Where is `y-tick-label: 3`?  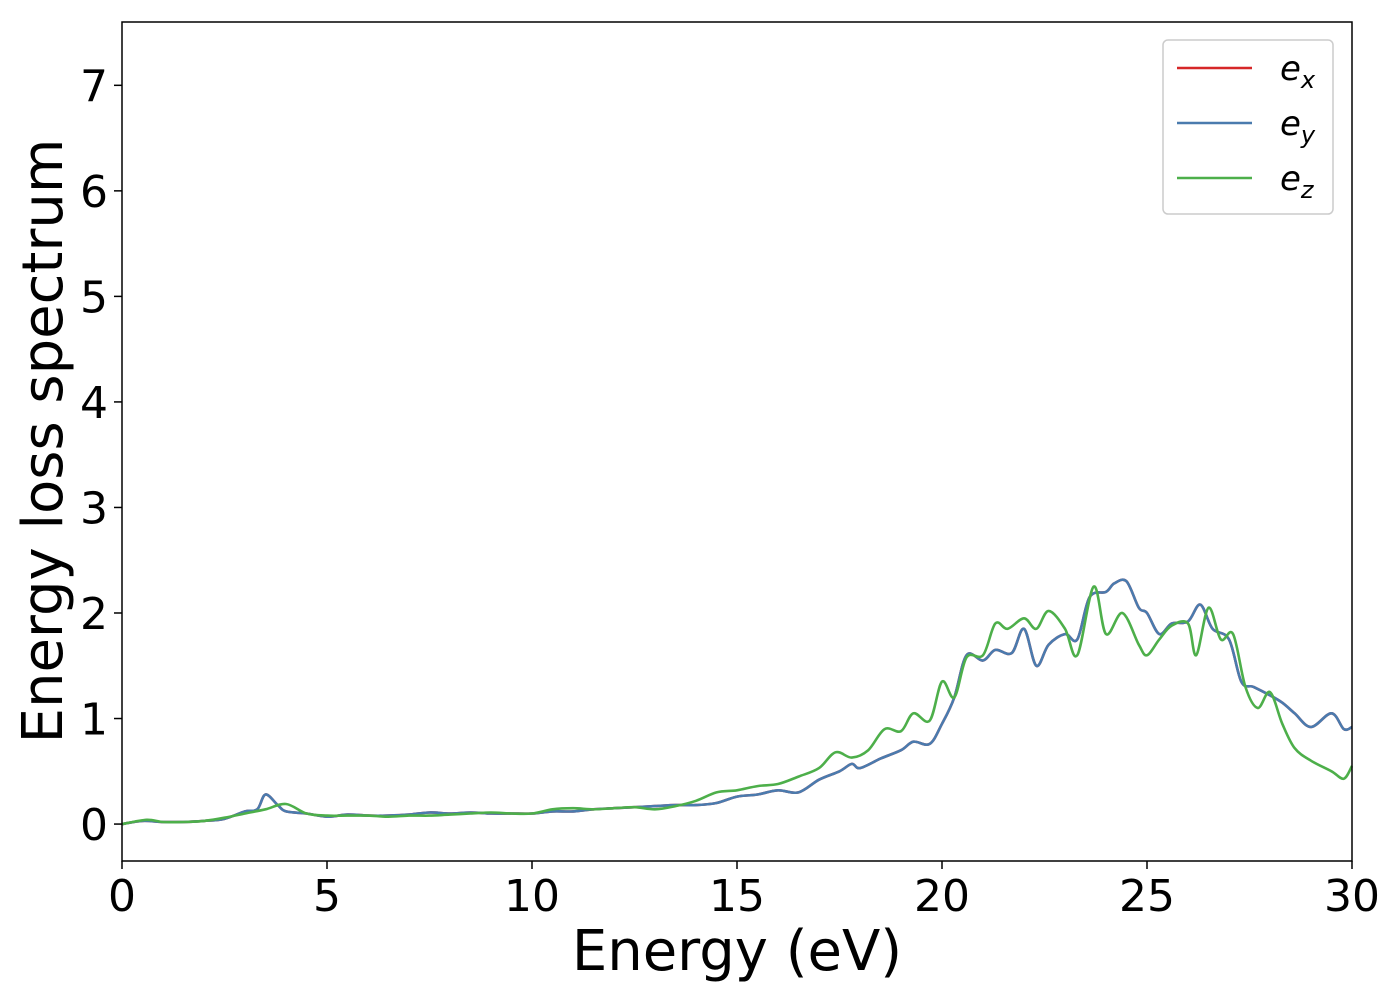 y-tick-label: 3 is located at coordinates (94, 508).